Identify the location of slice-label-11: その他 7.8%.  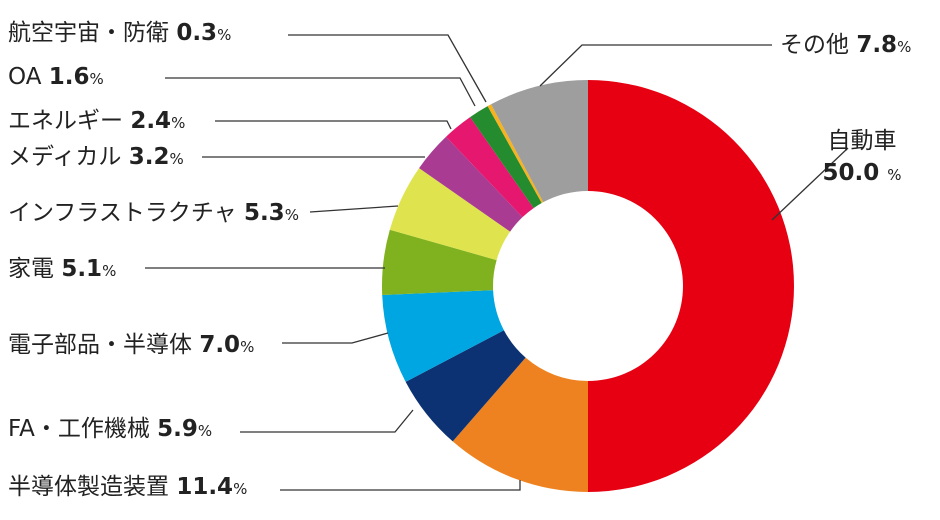
(845, 45).